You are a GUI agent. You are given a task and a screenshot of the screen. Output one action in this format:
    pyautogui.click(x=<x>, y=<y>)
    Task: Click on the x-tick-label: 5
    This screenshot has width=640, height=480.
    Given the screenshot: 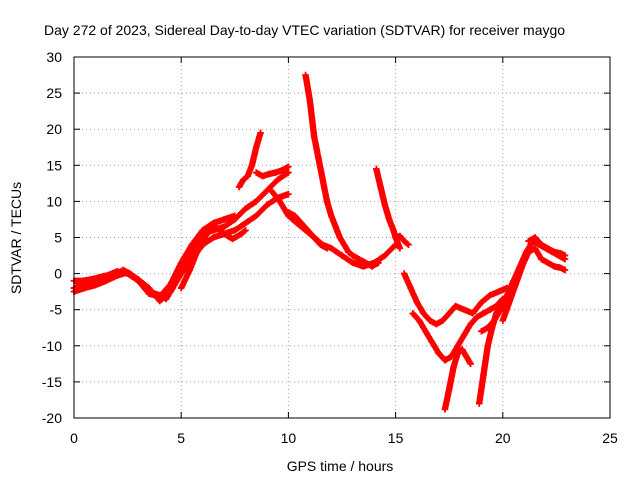 What is the action you would take?
    pyautogui.click(x=181, y=438)
    